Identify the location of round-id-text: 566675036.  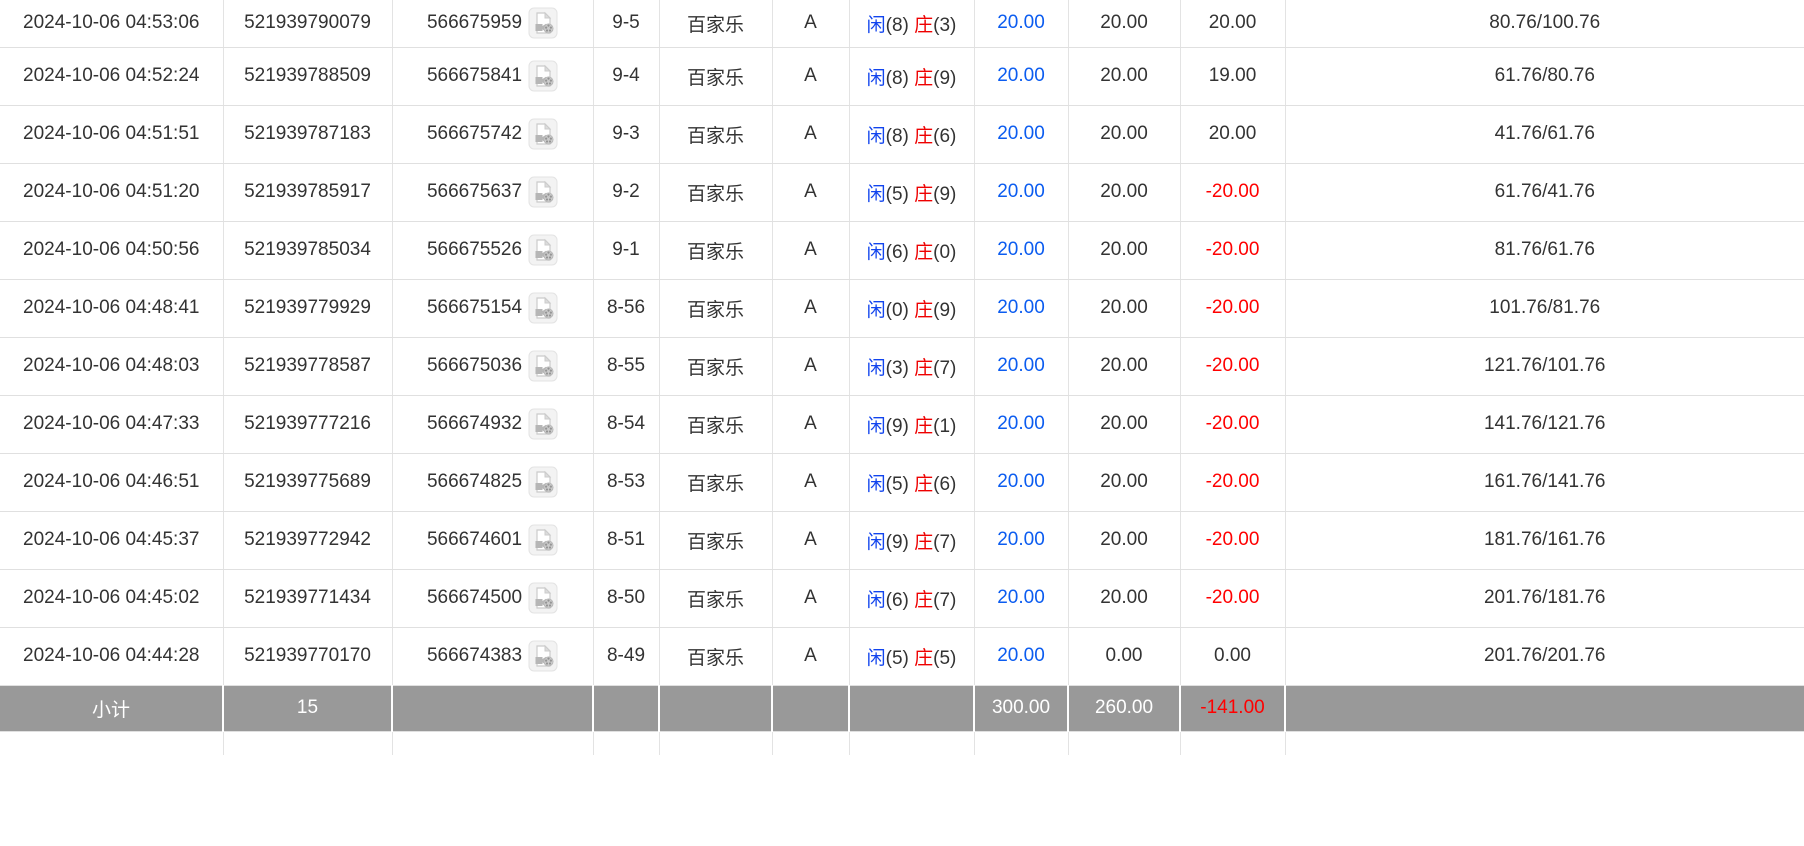
(474, 365).